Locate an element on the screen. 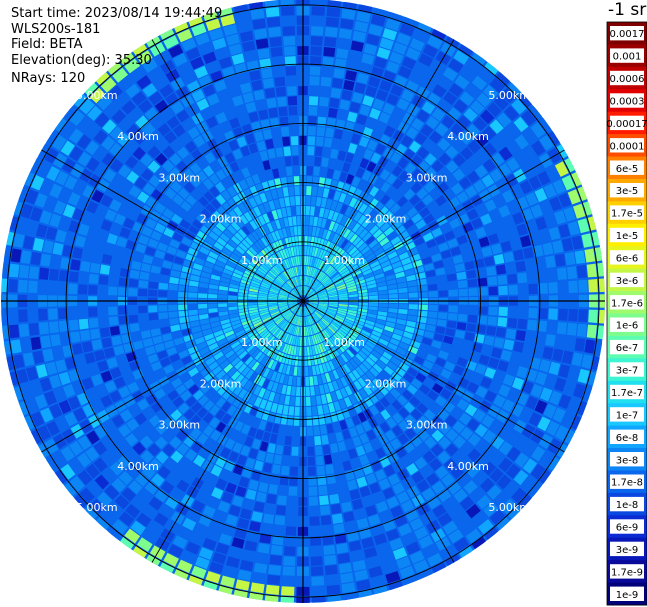  ring-label: 3.00km is located at coordinates (427, 177).